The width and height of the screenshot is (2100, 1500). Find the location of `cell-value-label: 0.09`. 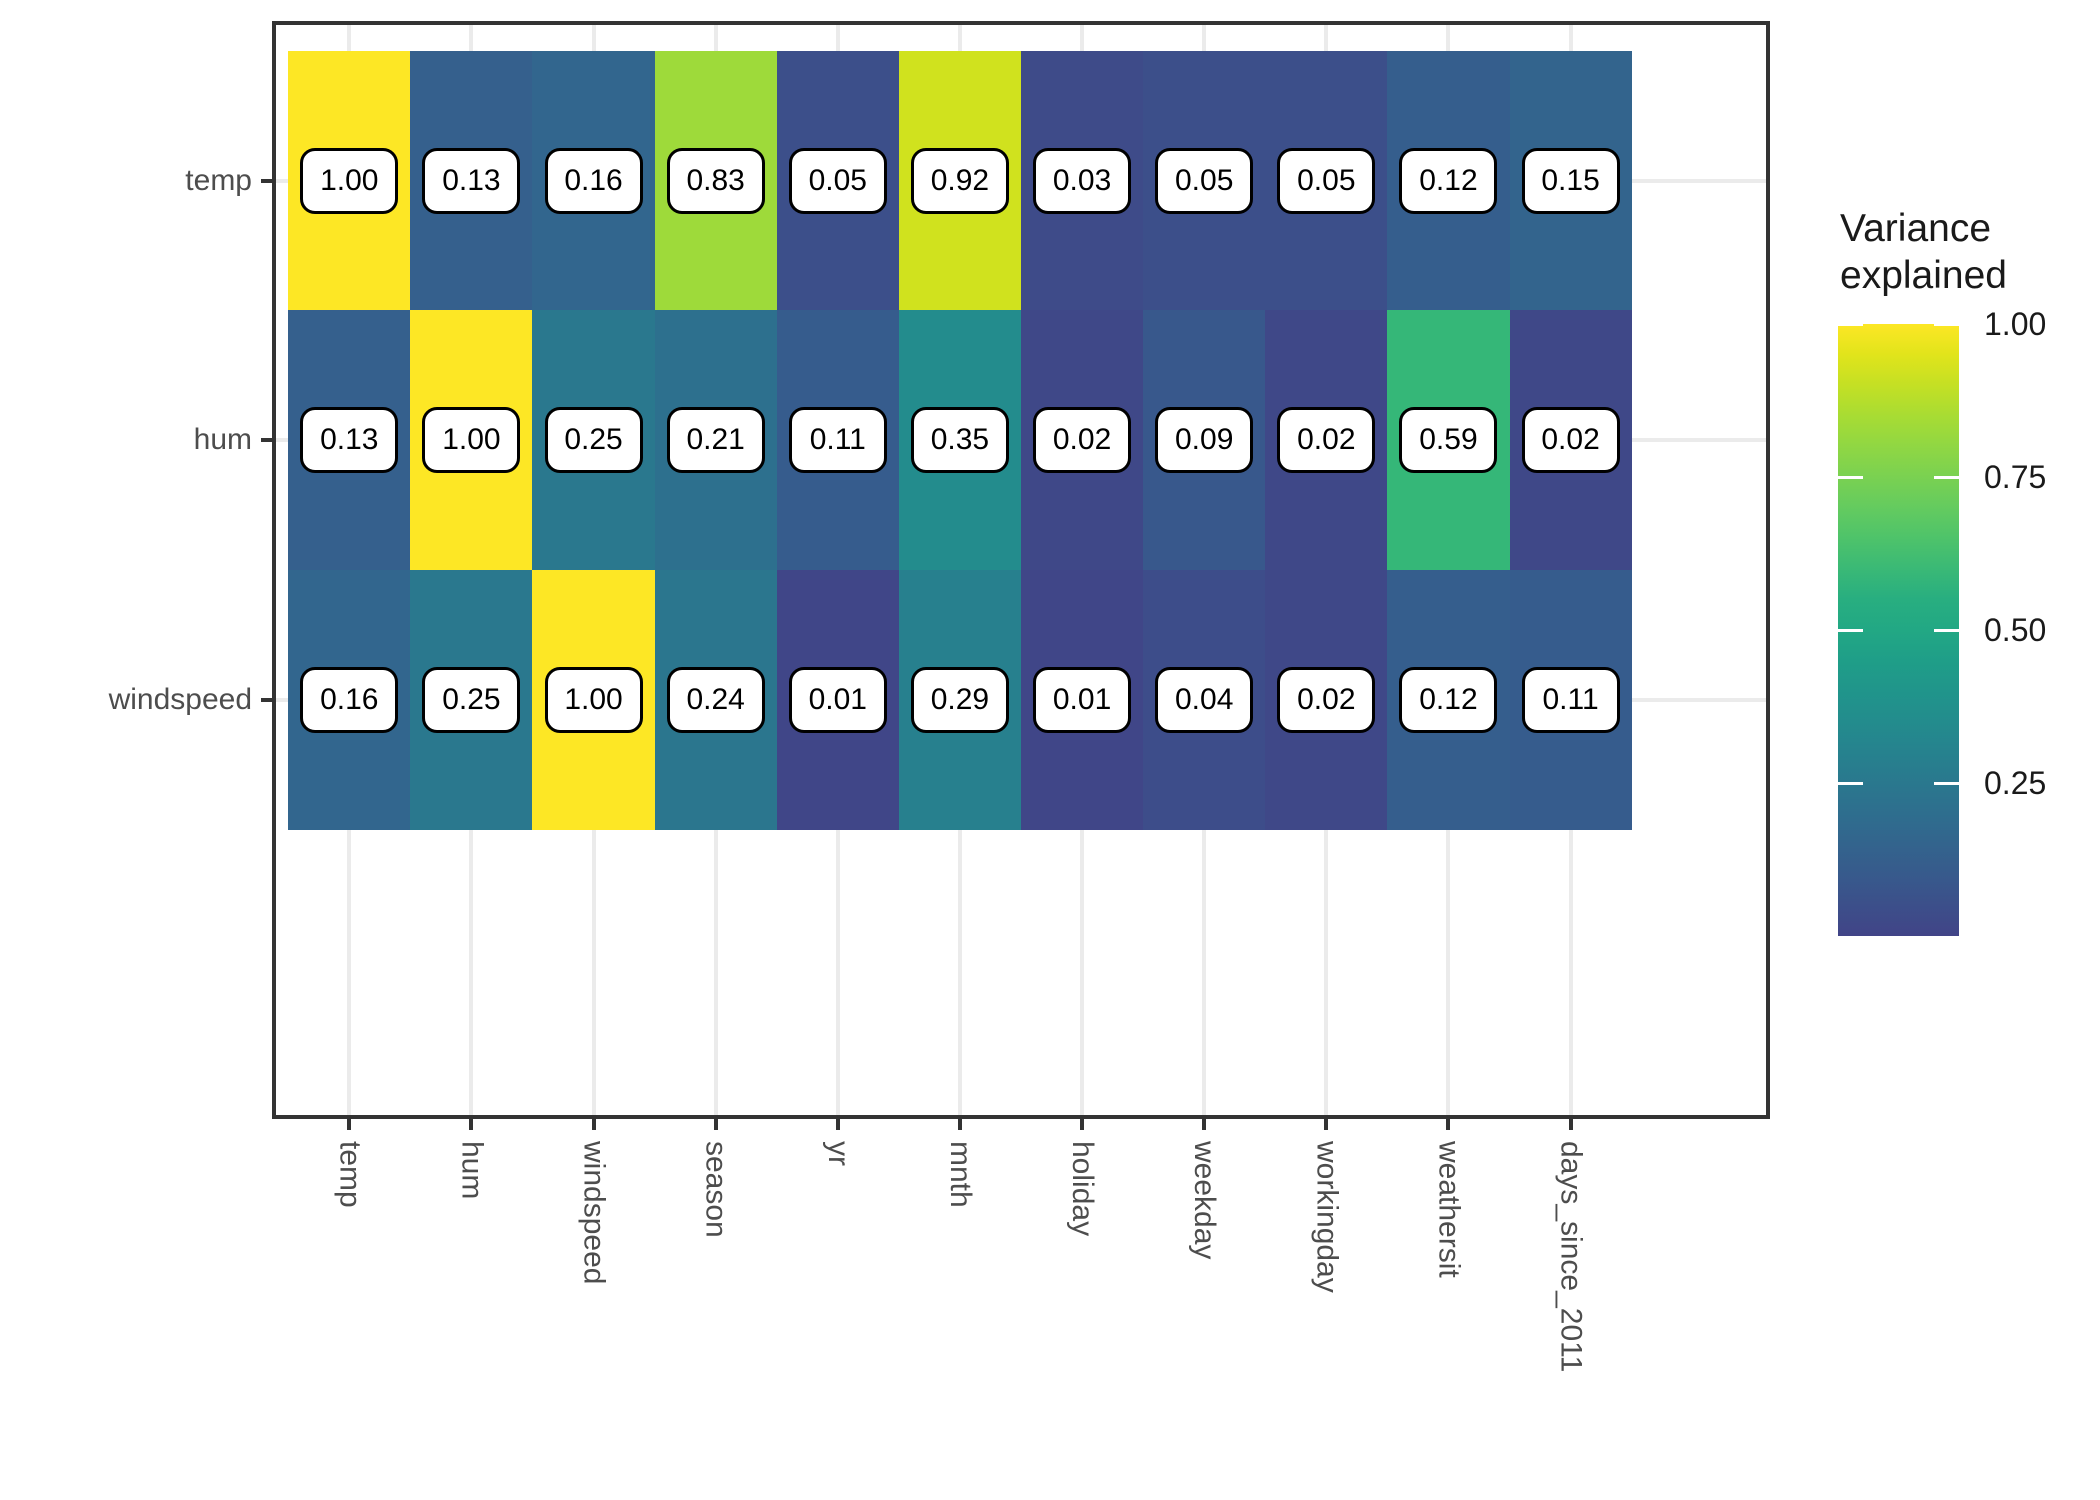

cell-value-label: 0.09 is located at coordinates (1204, 440).